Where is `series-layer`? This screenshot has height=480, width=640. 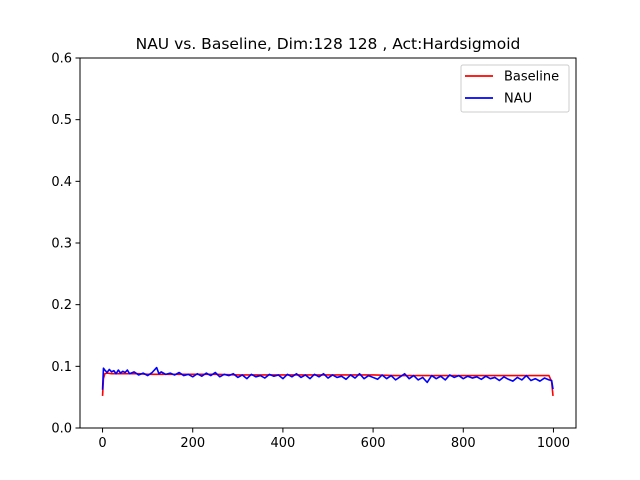
series-layer is located at coordinates (327, 381).